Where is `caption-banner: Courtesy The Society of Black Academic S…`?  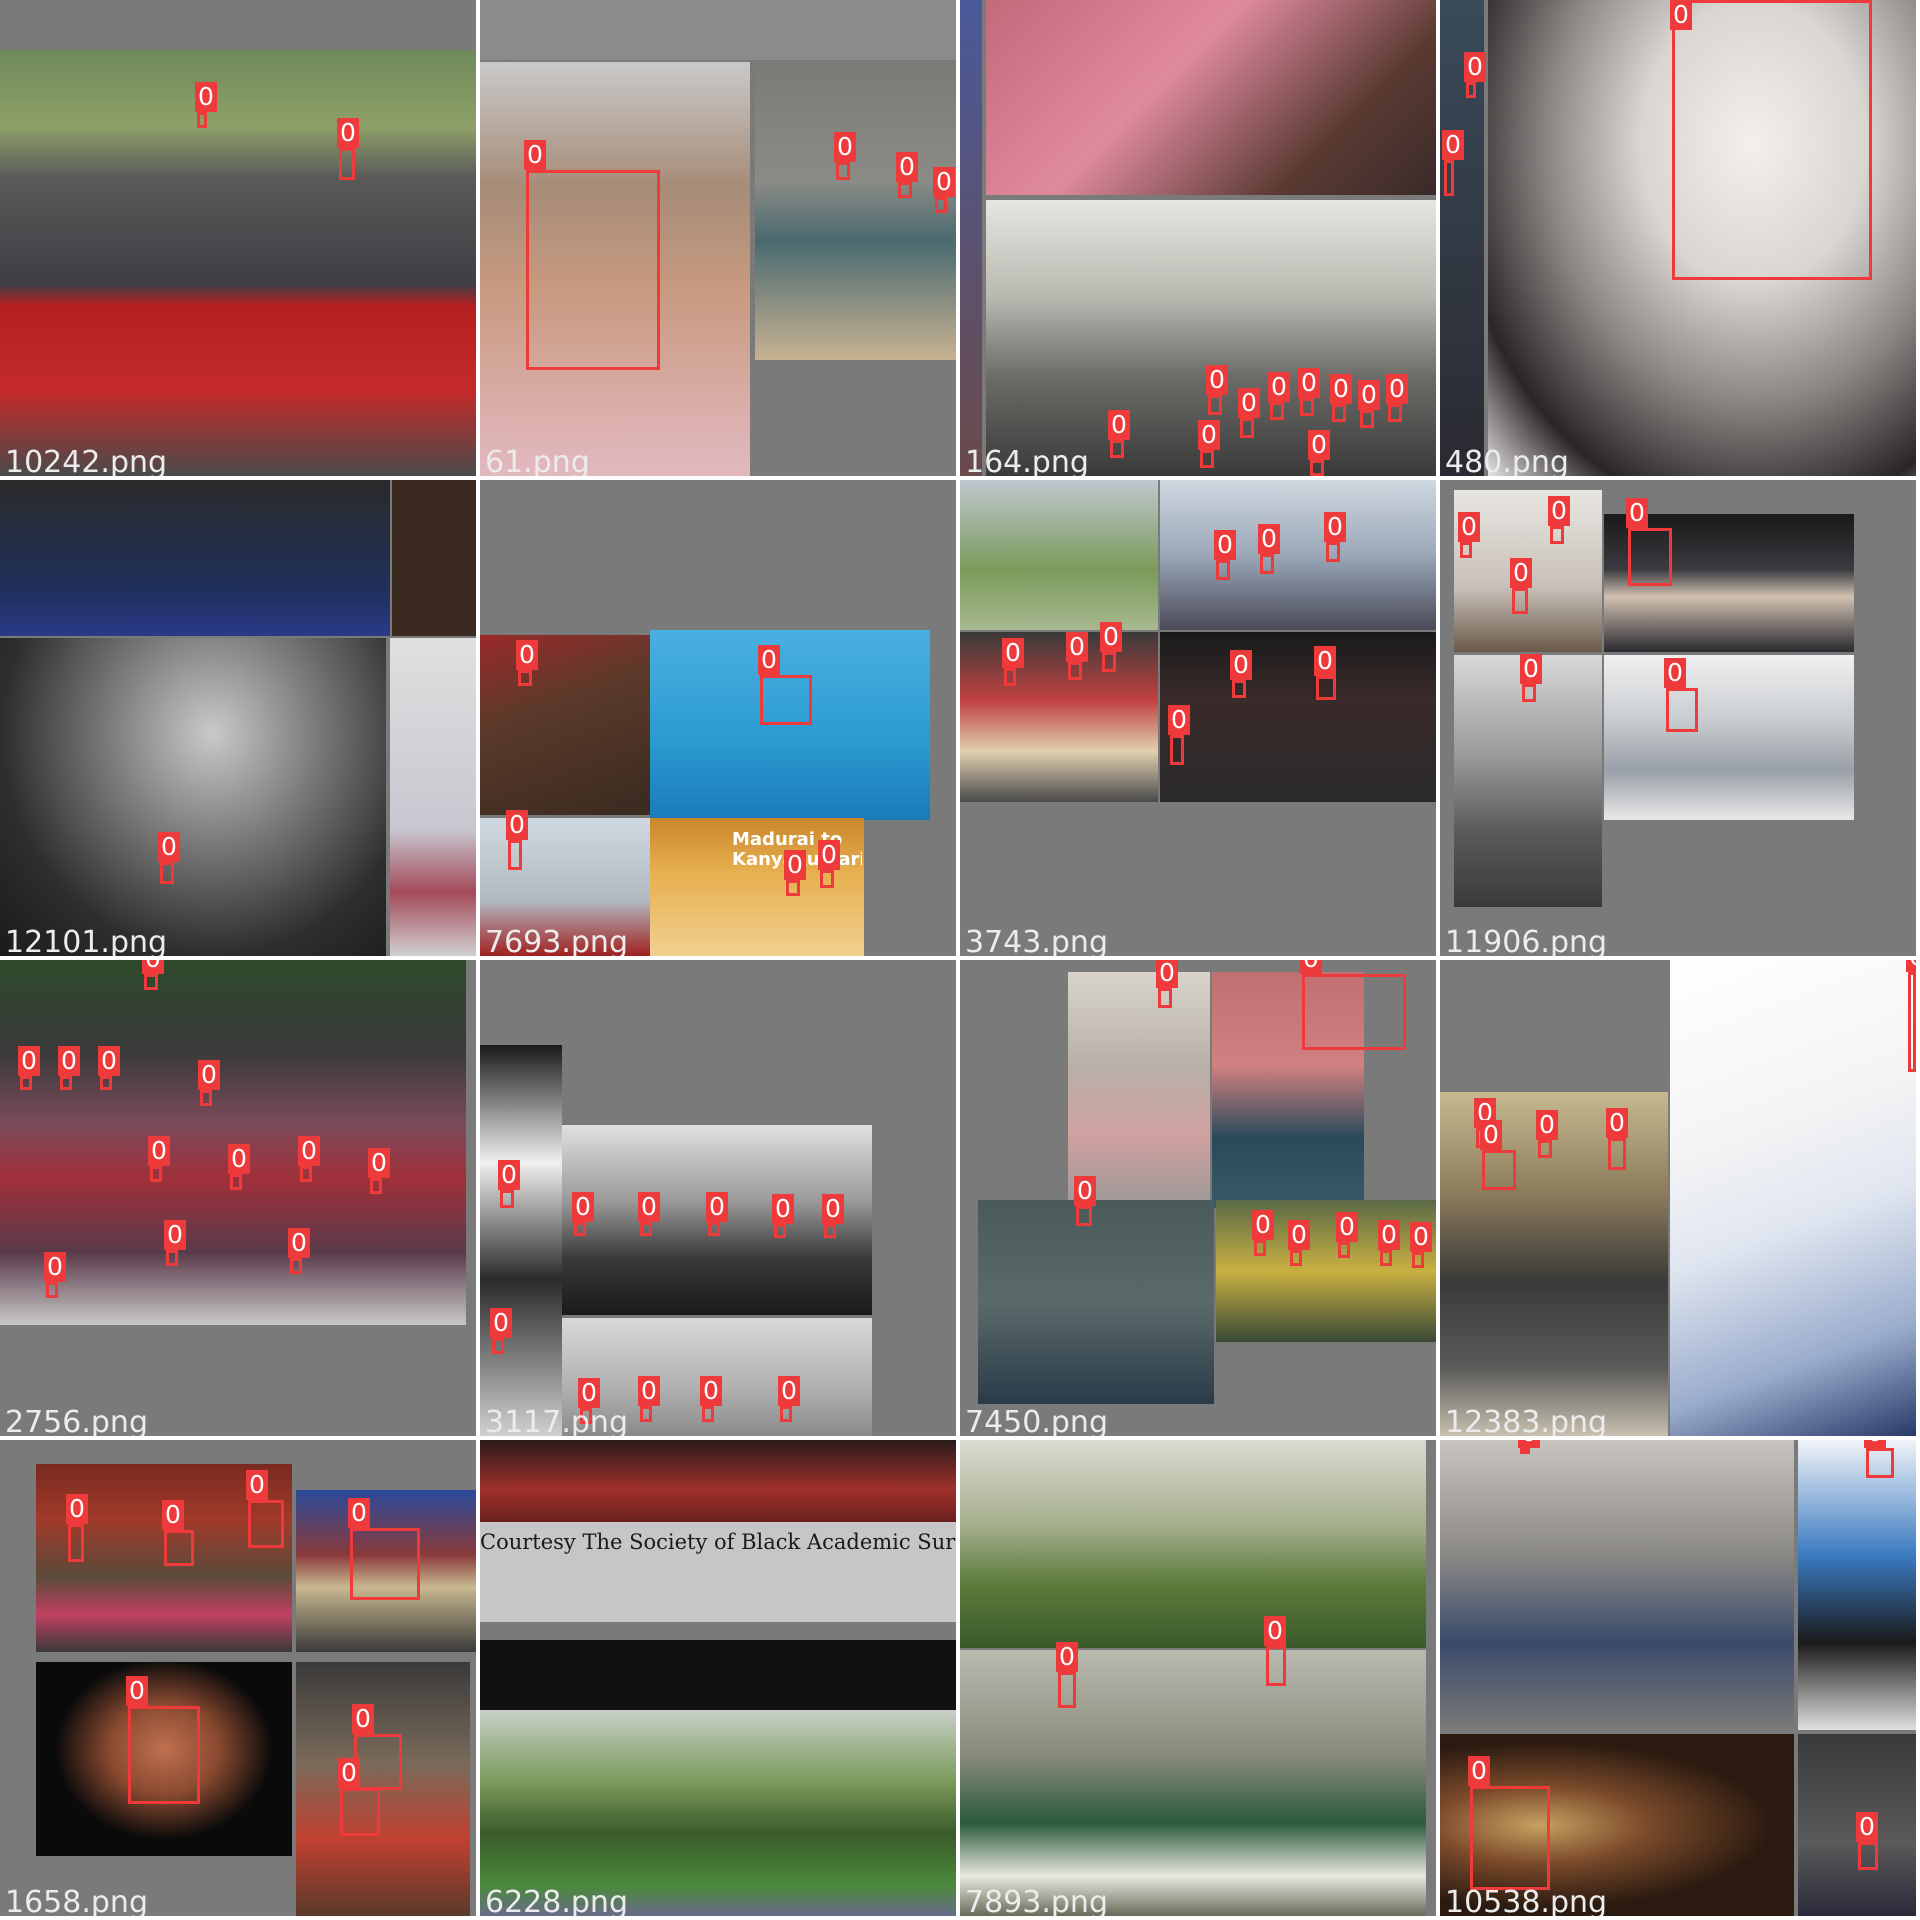
caption-banner: Courtesy The Society of Black Academic S… is located at coordinates (718, 1542).